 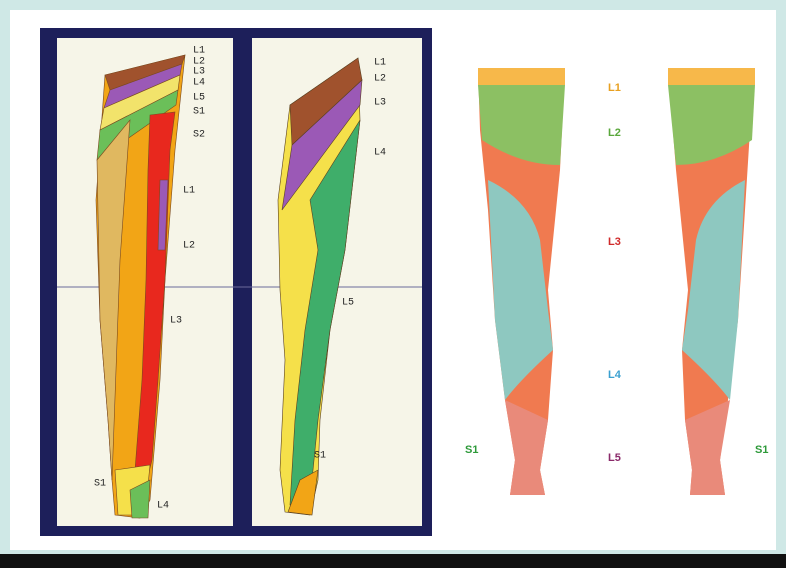 I want to click on bottom-bar, so click(x=393, y=561).